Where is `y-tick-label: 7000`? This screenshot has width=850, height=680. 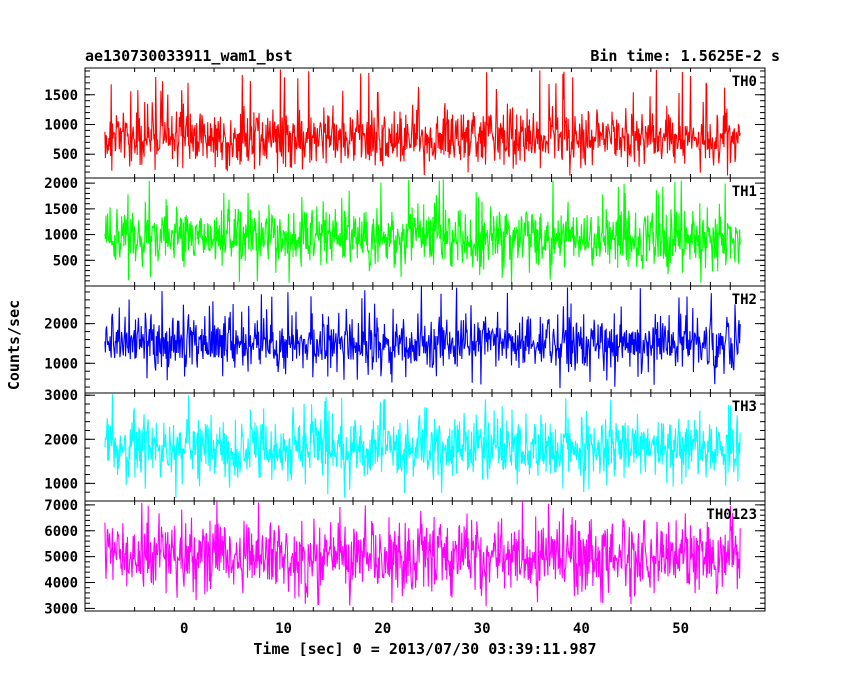
y-tick-label: 7000 is located at coordinates (61, 506).